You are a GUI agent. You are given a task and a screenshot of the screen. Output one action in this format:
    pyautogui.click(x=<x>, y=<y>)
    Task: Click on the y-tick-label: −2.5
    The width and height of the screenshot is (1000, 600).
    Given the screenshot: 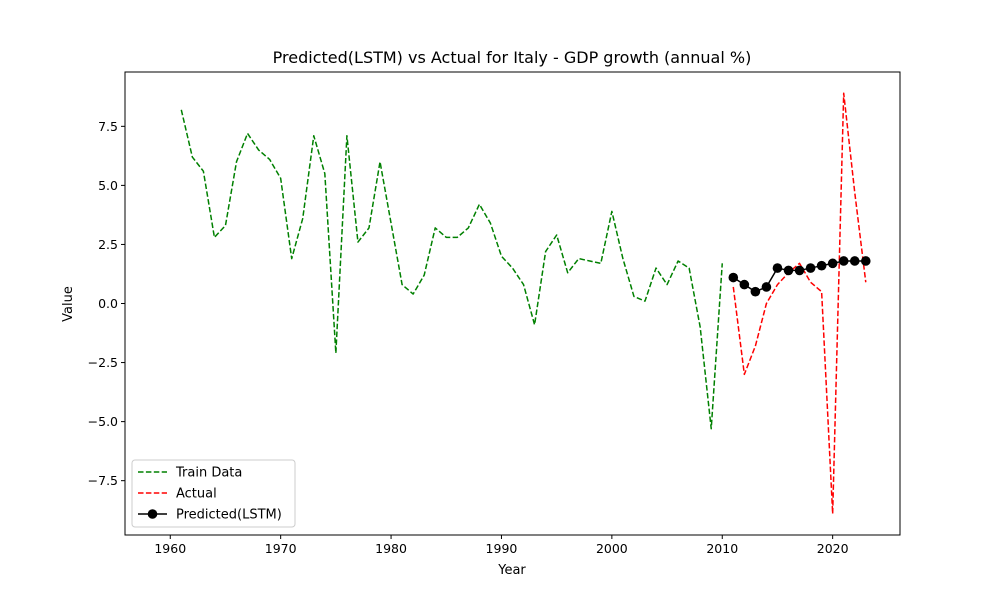 What is the action you would take?
    pyautogui.click(x=103, y=362)
    